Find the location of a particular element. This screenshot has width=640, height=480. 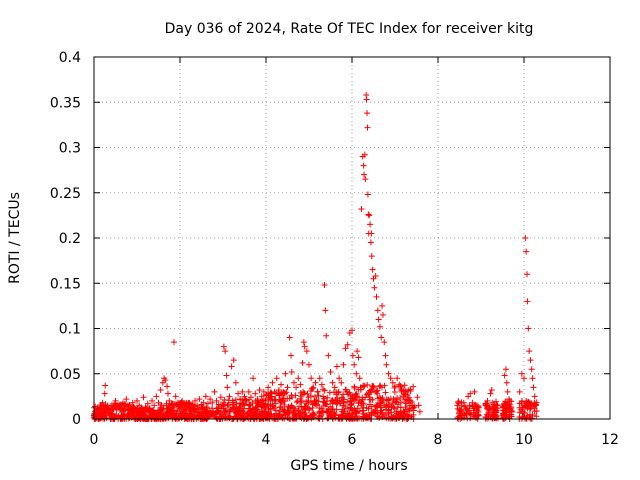

y-axis-label: ROTI / TECUs is located at coordinates (15, 238).